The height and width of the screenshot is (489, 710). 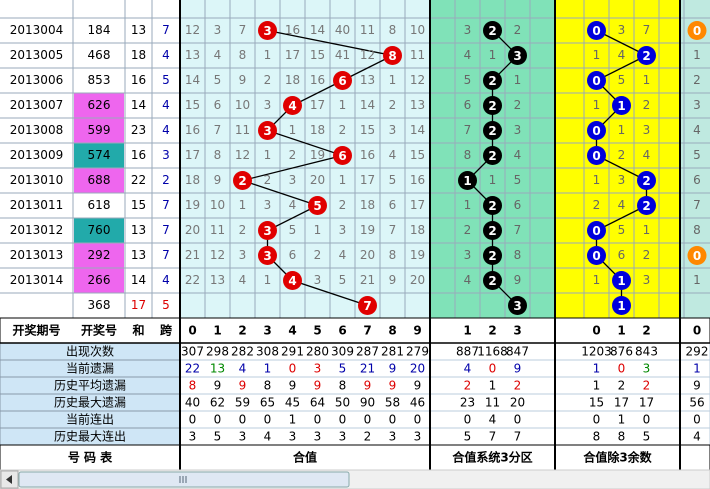 I want to click on miss: 7, so click(x=647, y=30).